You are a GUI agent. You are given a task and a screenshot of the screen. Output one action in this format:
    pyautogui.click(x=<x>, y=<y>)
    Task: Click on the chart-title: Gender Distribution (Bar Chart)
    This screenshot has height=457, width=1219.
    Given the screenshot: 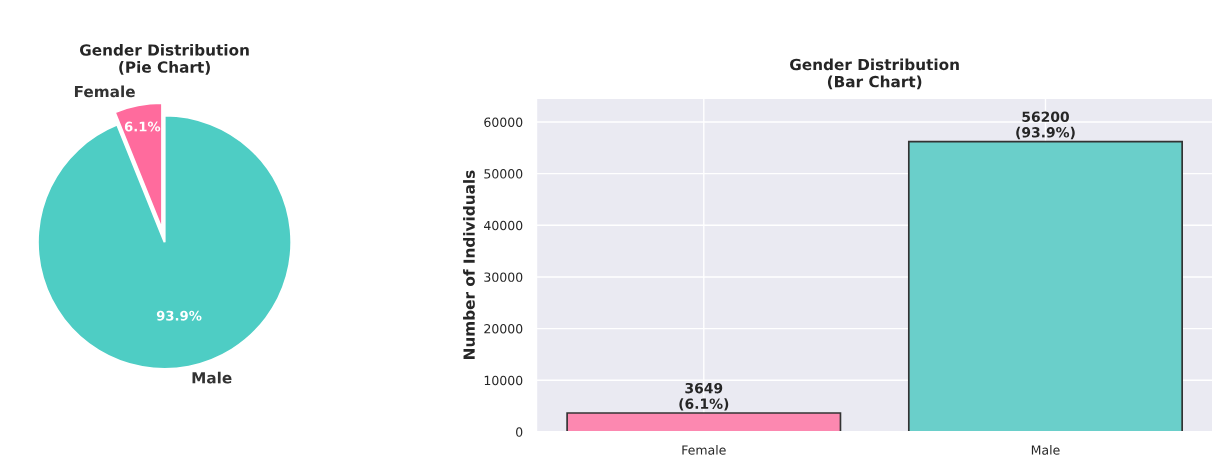 What is the action you would take?
    pyautogui.click(x=874, y=74)
    